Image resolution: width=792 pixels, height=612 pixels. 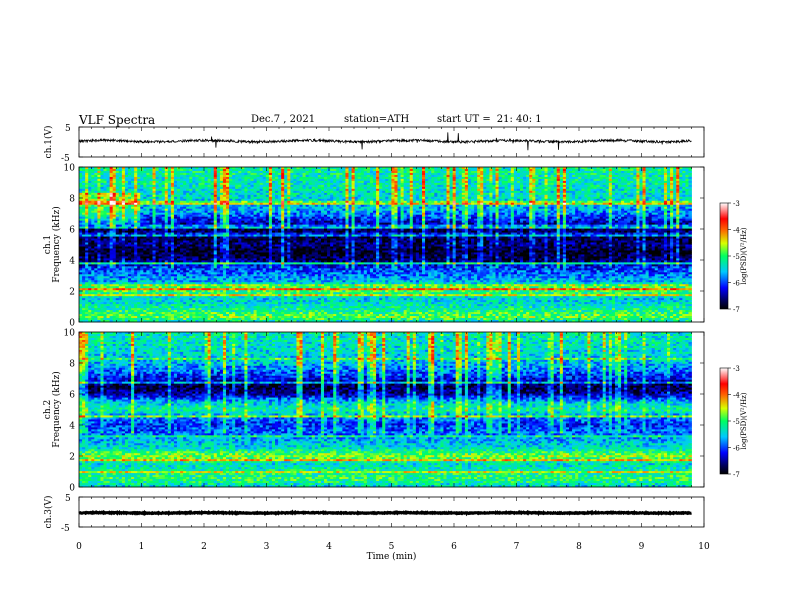 What do you see at coordinates (68, 129) in the screenshot?
I see `ch1-waveform-ytick-label: 5` at bounding box center [68, 129].